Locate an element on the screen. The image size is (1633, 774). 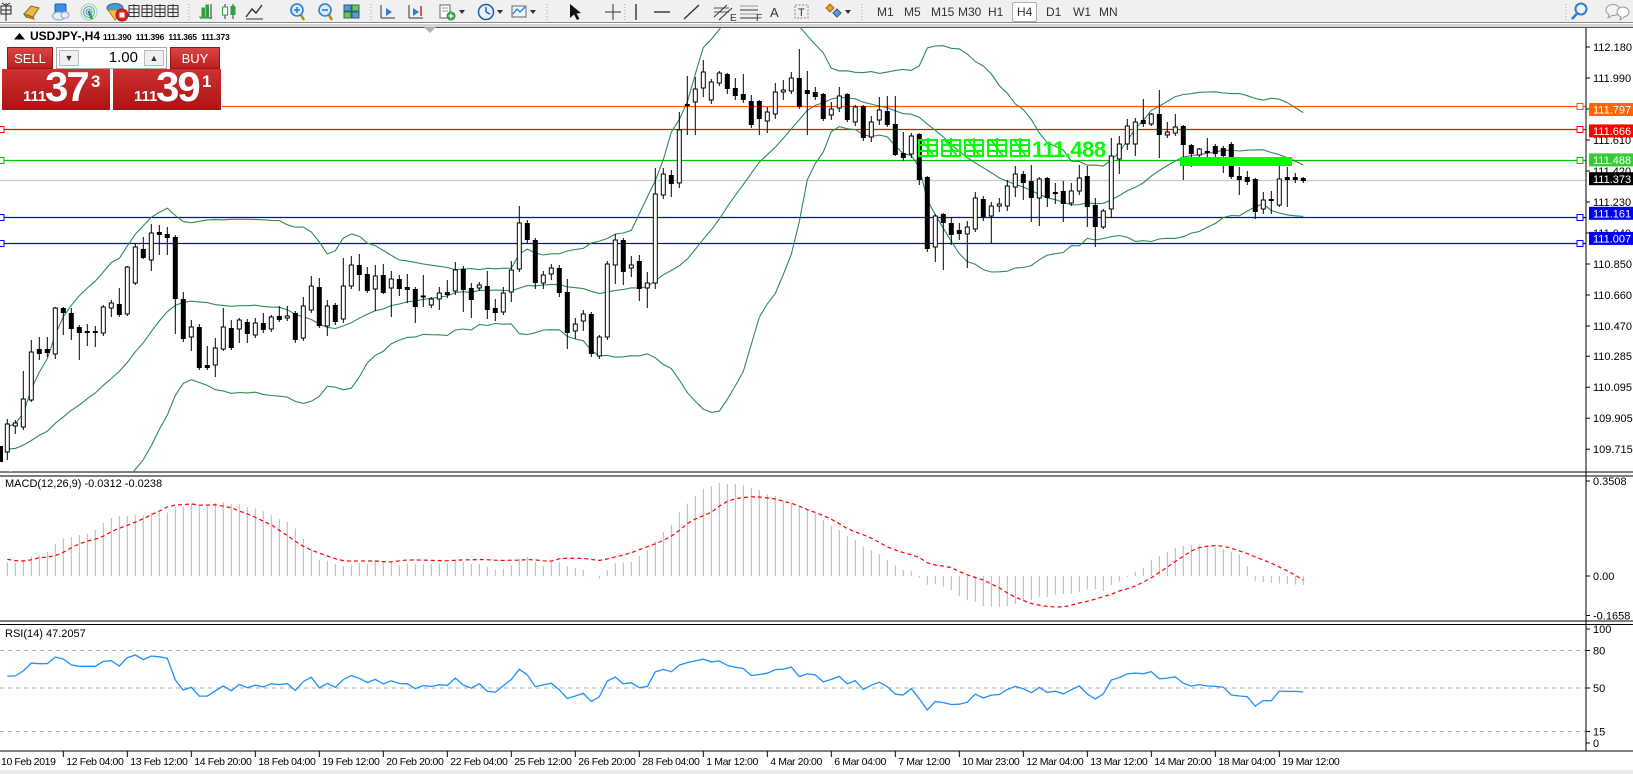
svg-text: 0.3508 is located at coordinates (1610, 482).